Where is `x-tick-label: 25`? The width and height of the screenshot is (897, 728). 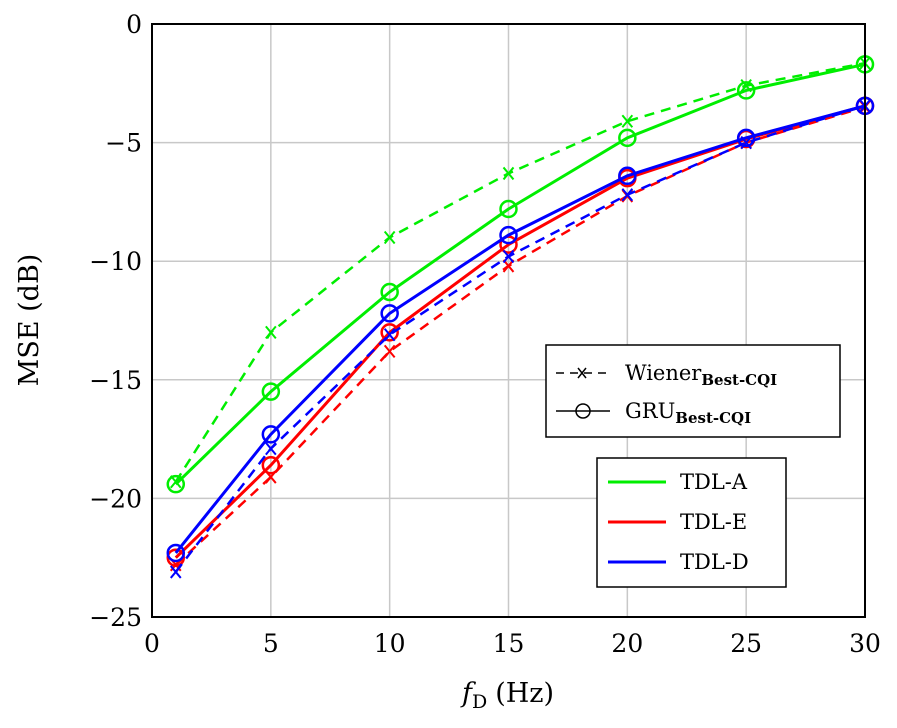
x-tick-label: 25 is located at coordinates (746, 643).